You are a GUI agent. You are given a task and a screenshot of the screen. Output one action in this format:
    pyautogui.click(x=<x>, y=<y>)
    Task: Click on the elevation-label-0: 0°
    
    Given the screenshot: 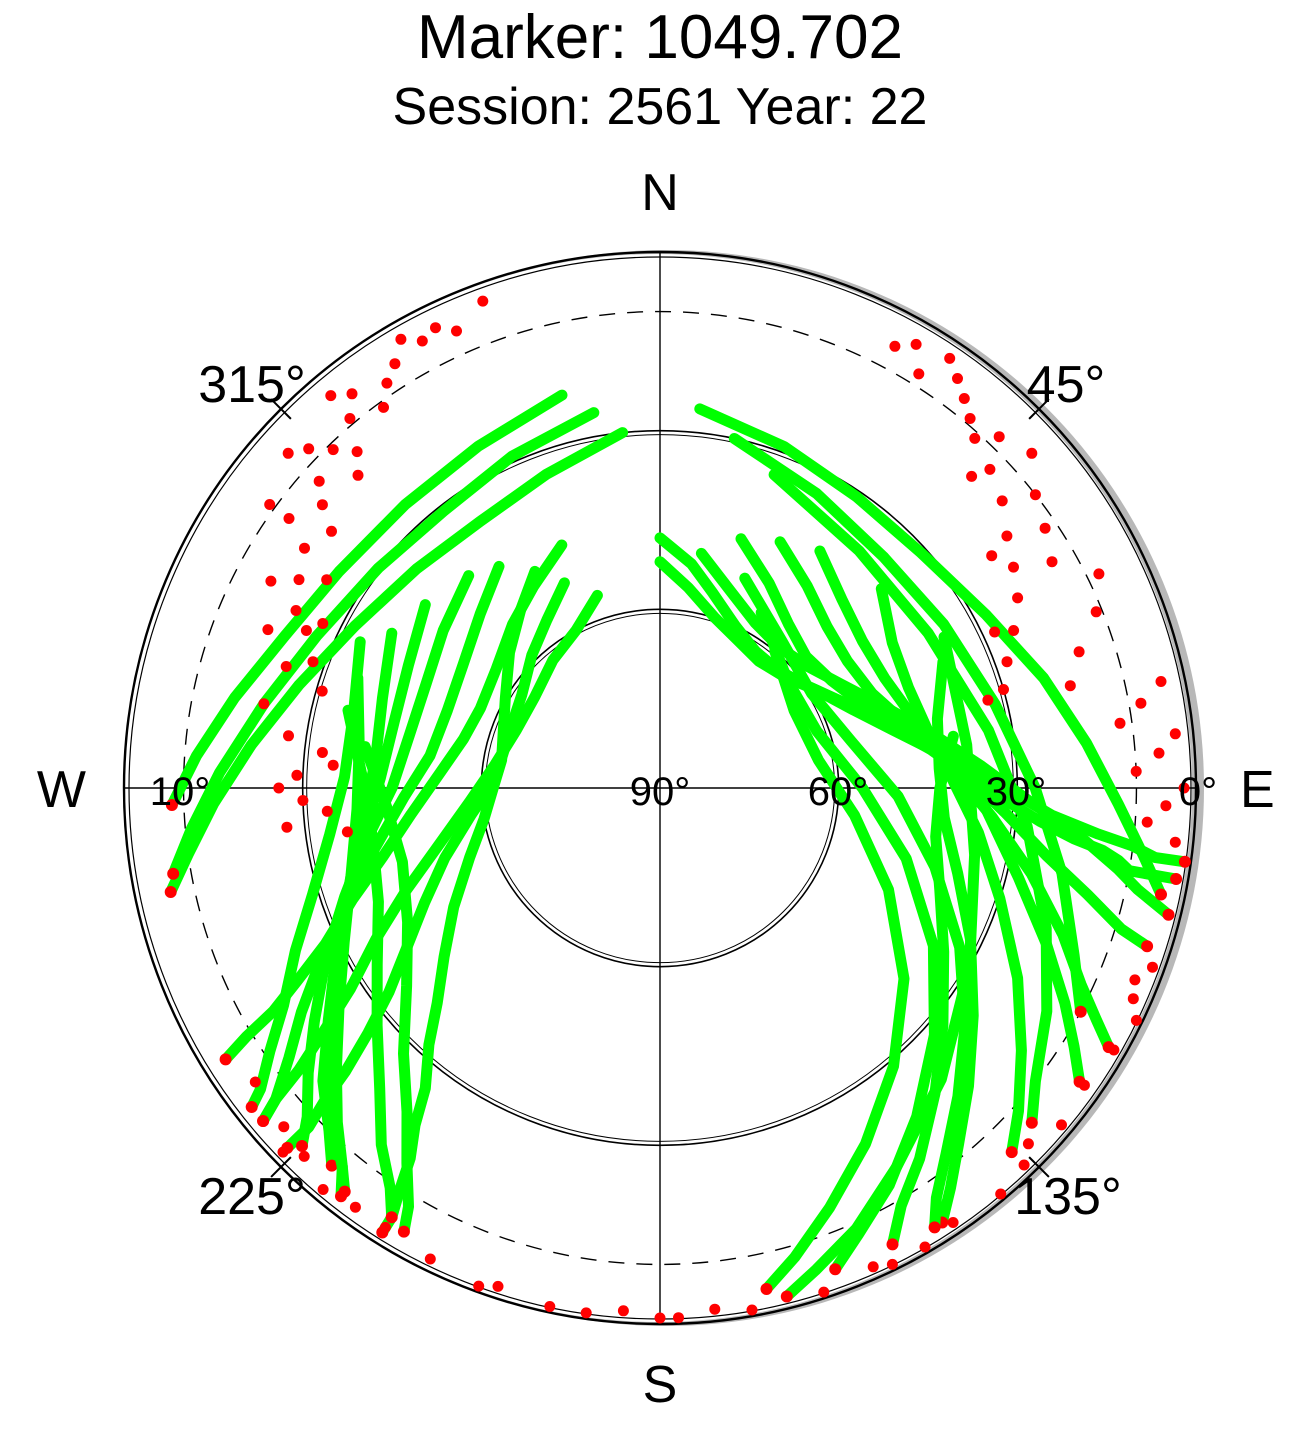 What is the action you would take?
    pyautogui.click(x=1198, y=792)
    